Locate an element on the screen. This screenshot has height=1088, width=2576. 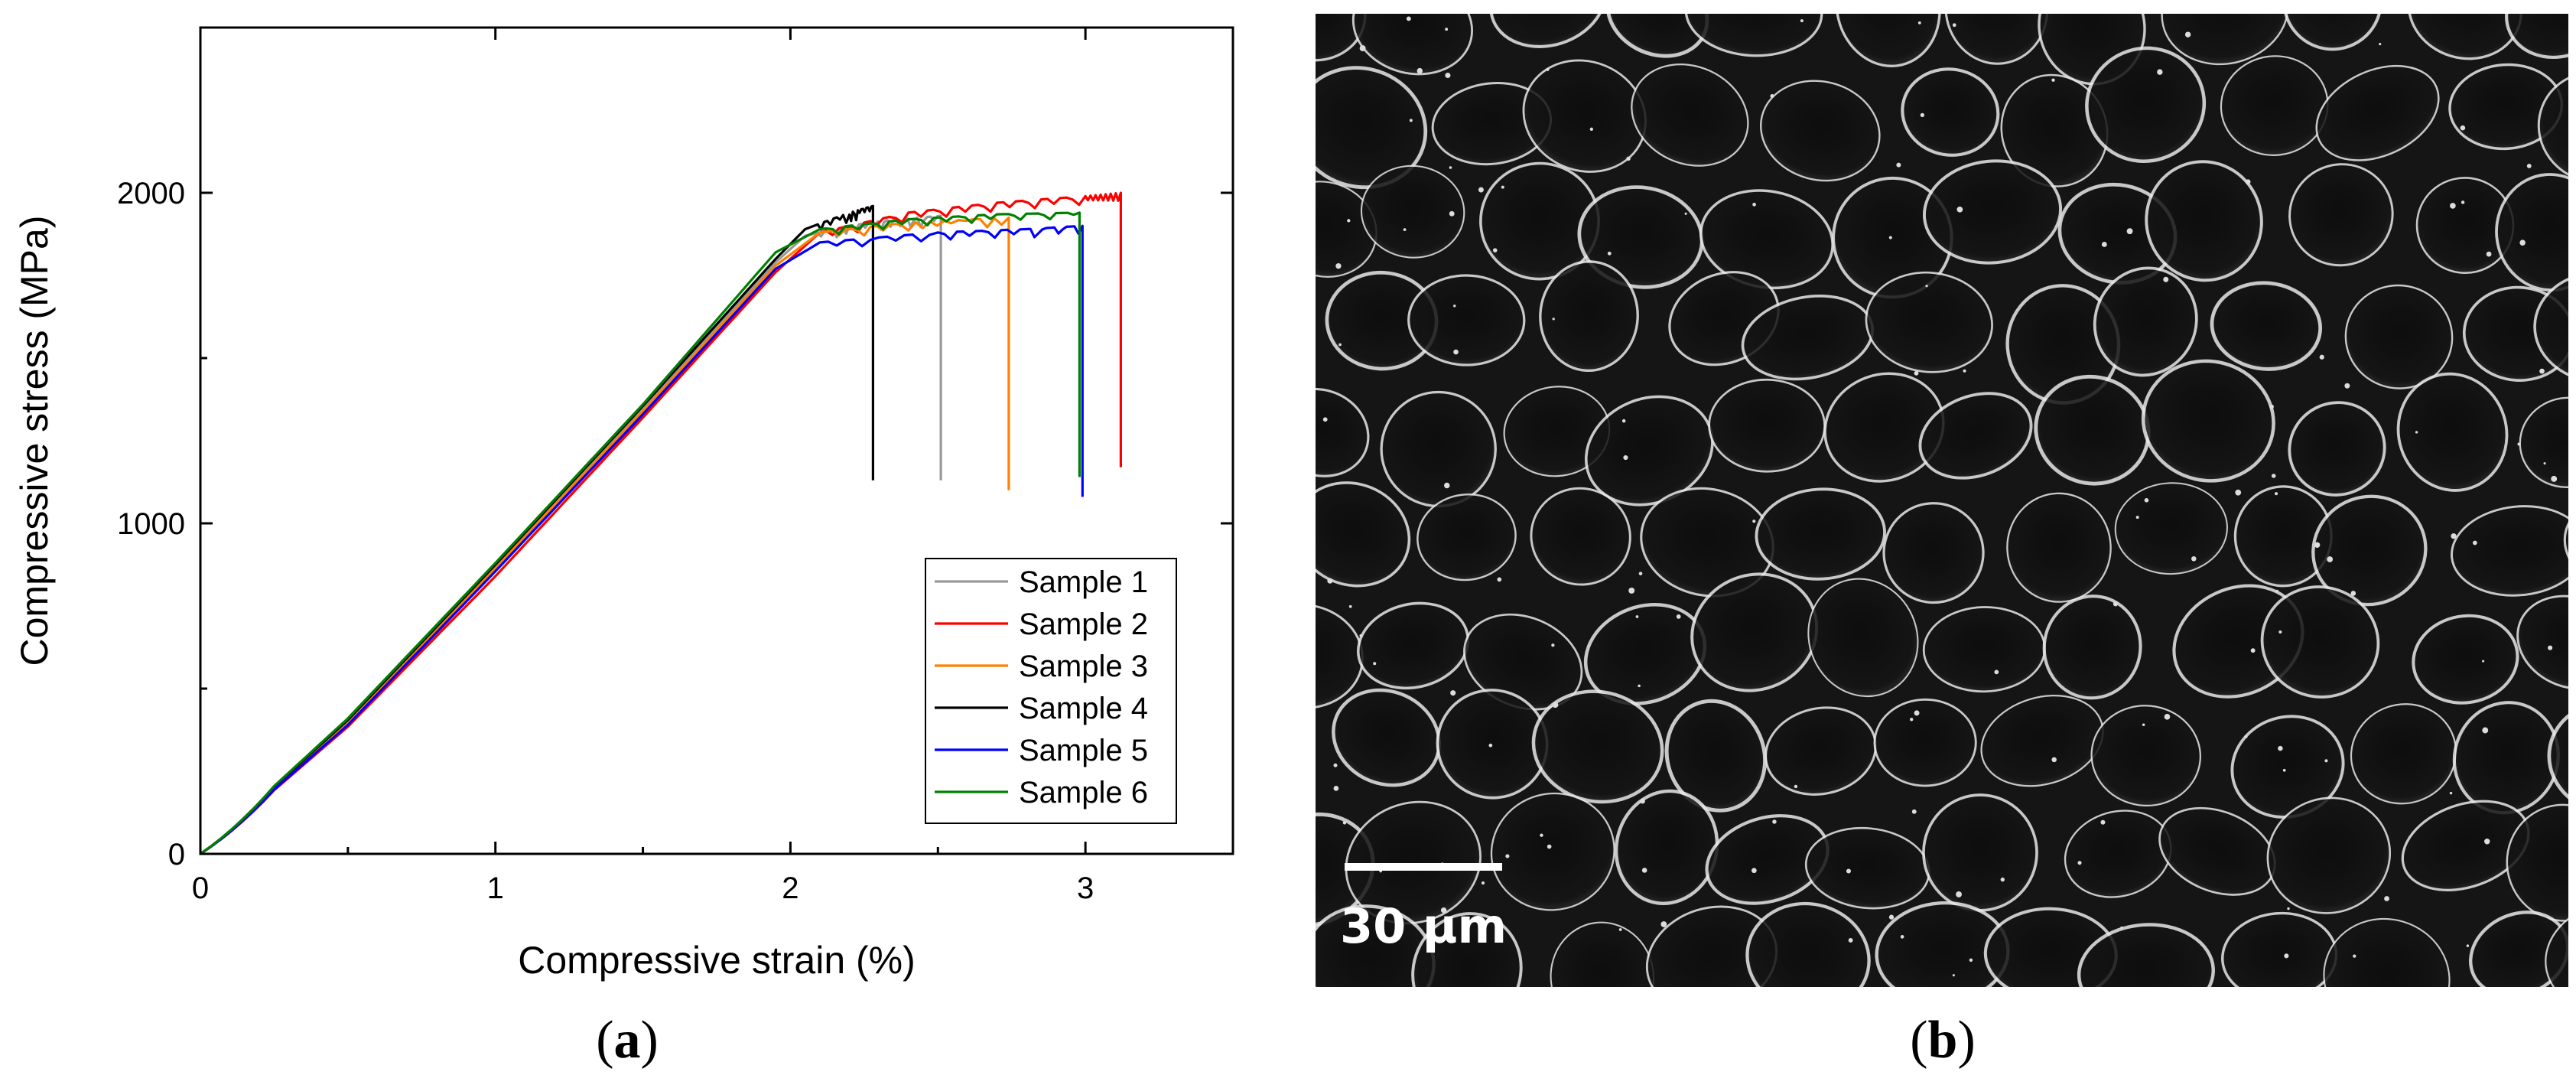
legend-item: Sample 5 is located at coordinates (1083, 750).